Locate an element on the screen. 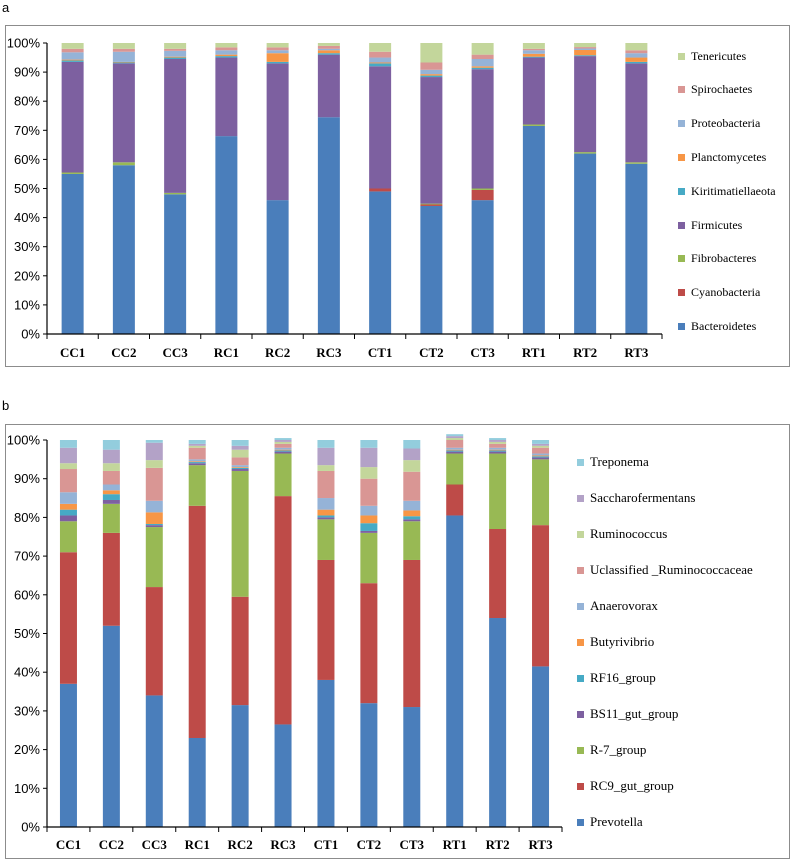 This screenshot has width=794, height=862. y-tick-label: 60% is located at coordinates (27, 159).